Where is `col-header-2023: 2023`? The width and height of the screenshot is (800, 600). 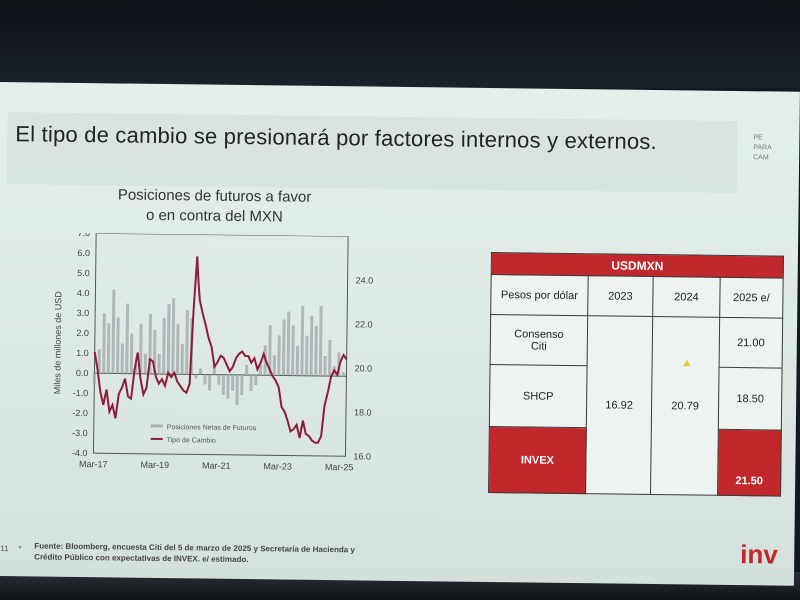
col-header-2023: 2023 is located at coordinates (620, 296).